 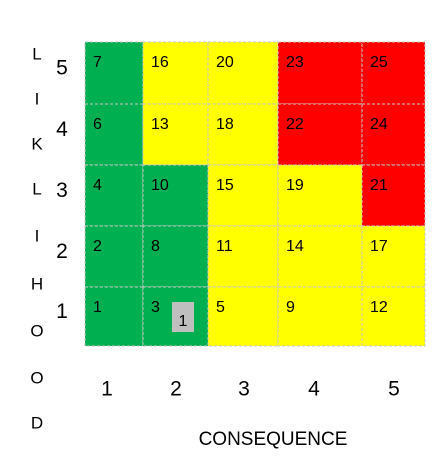 I want to click on column-label: 3, so click(x=244, y=389).